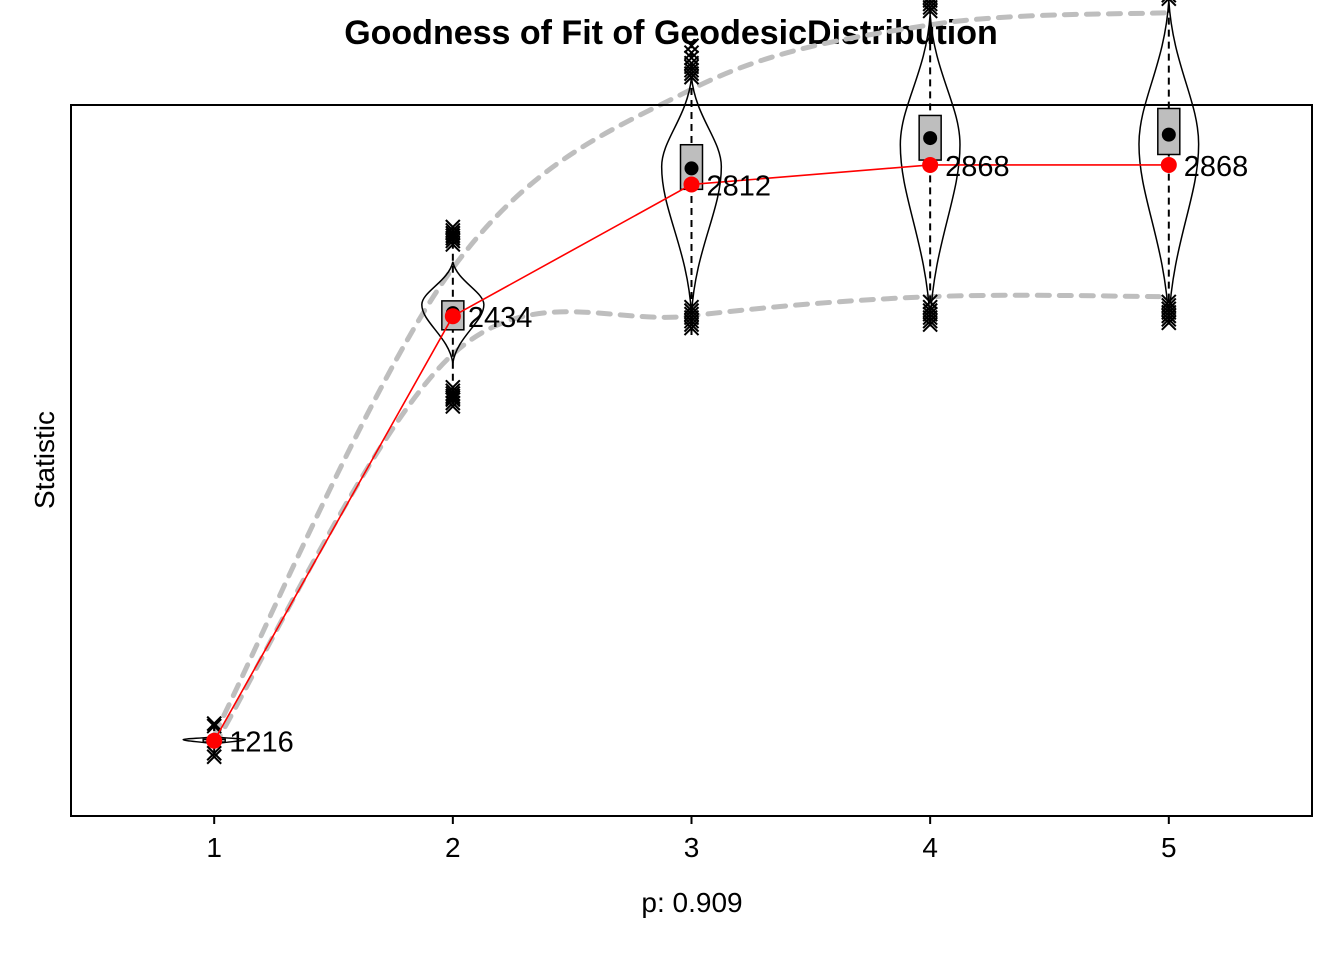 The height and width of the screenshot is (960, 1344). Describe the element at coordinates (691, 902) in the screenshot. I see `x-axis-label: p: 0.909` at that location.